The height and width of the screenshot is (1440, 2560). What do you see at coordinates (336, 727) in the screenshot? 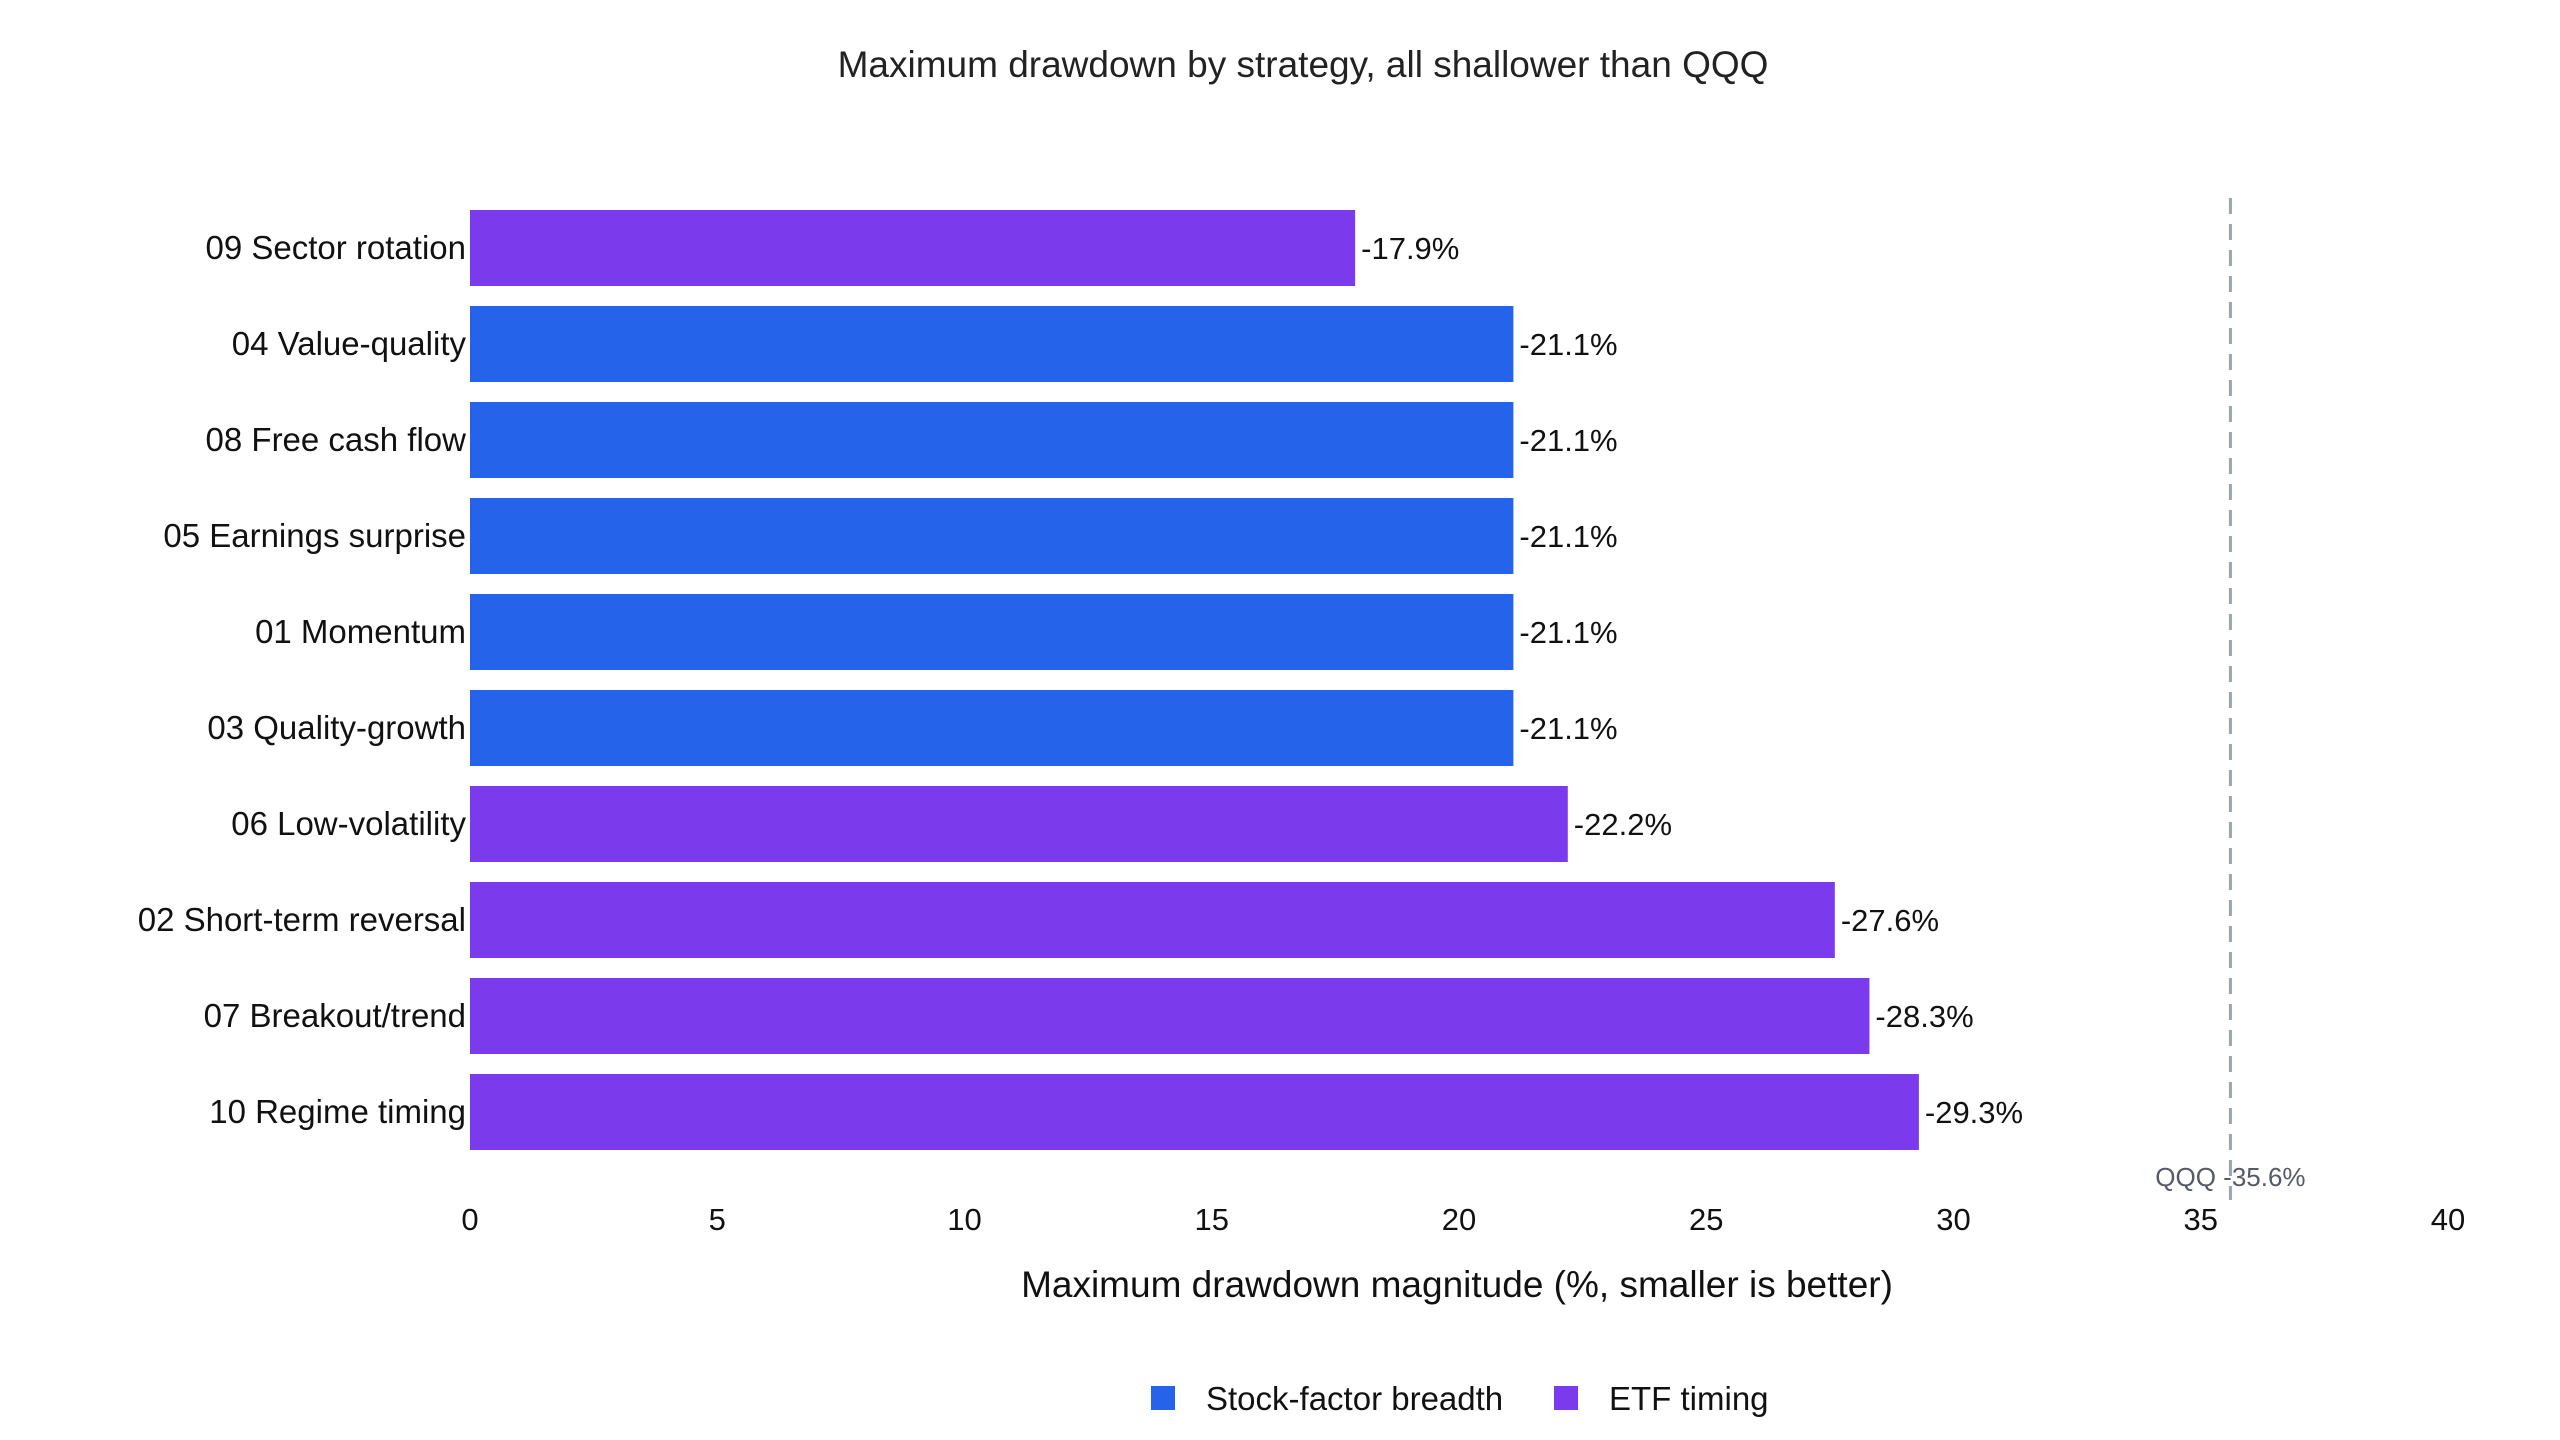
I see `category-label: 03 Quality-growth` at bounding box center [336, 727].